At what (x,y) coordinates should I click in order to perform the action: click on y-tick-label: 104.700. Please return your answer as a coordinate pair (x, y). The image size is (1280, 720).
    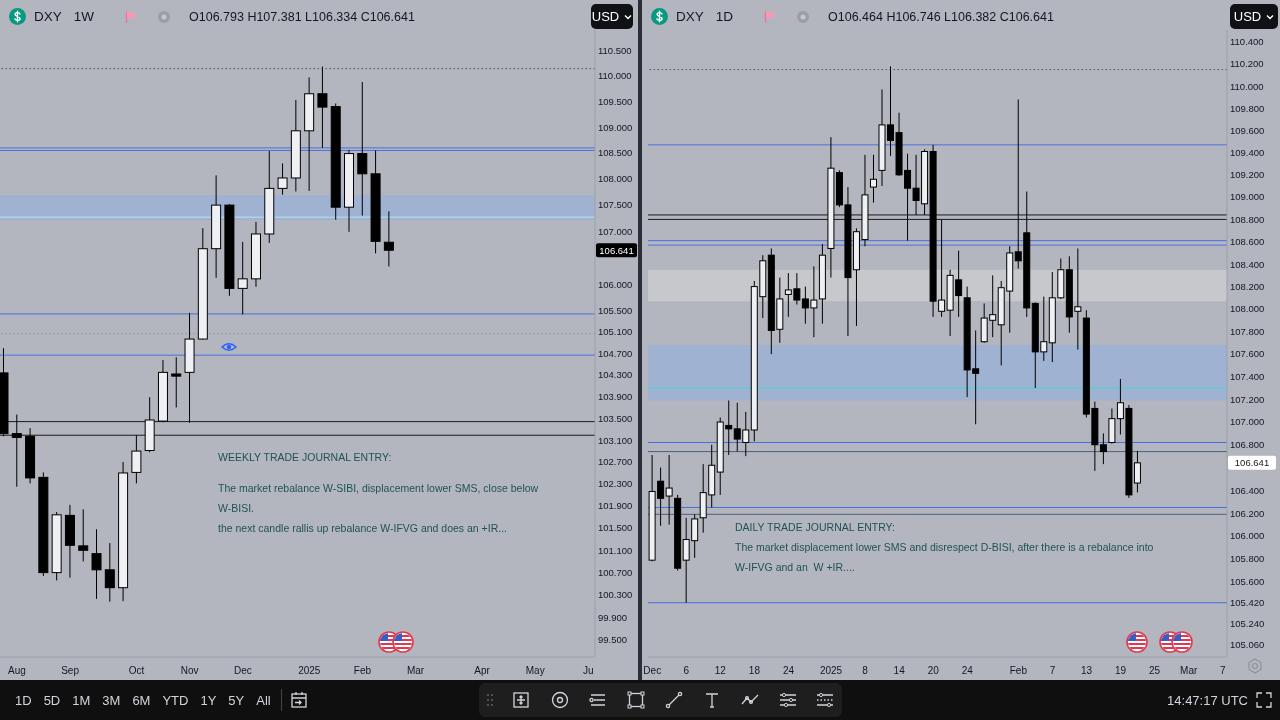
    Looking at the image, I should click on (615, 353).